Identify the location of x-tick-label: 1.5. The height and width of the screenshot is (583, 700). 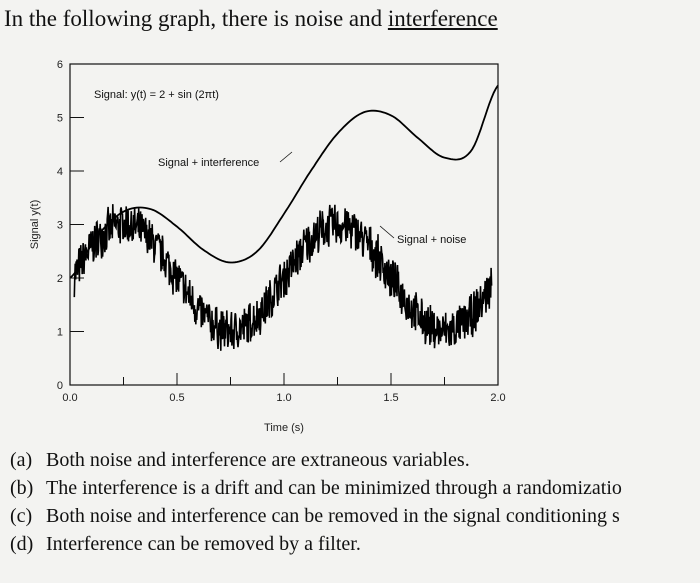
(390, 398).